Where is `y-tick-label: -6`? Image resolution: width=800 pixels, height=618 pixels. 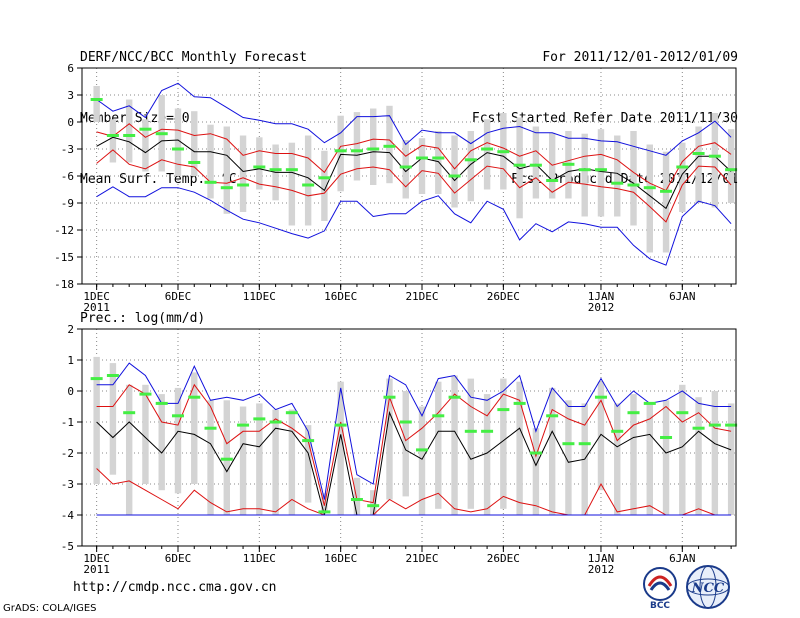
y-tick-label: -6 is located at coordinates (67, 176).